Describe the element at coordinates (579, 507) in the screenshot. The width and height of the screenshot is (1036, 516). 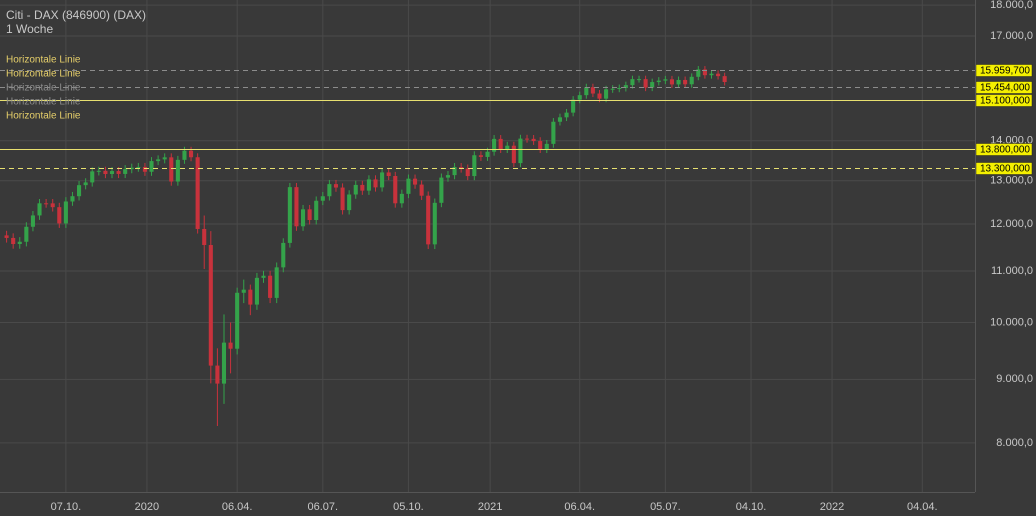
I see `x-tick-label: 06.04.` at that location.